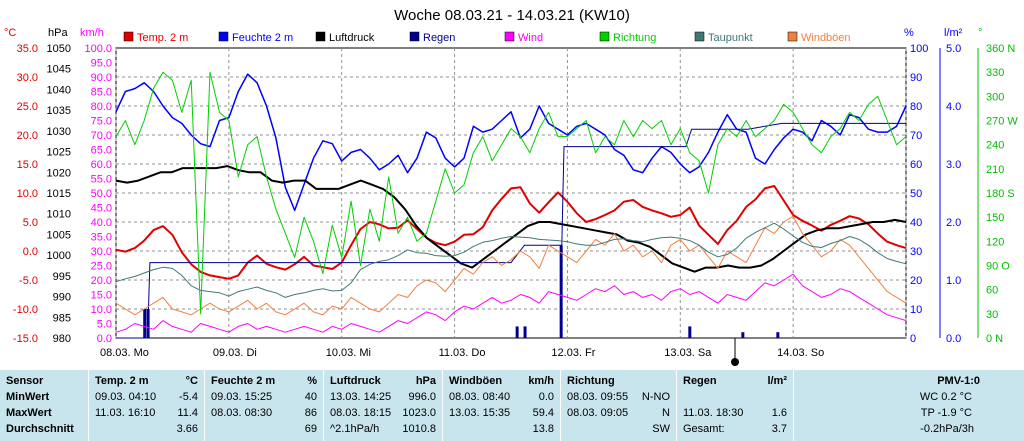  Describe the element at coordinates (916, 165) in the screenshot. I see `humidity-axis-tick-label: 60` at that location.